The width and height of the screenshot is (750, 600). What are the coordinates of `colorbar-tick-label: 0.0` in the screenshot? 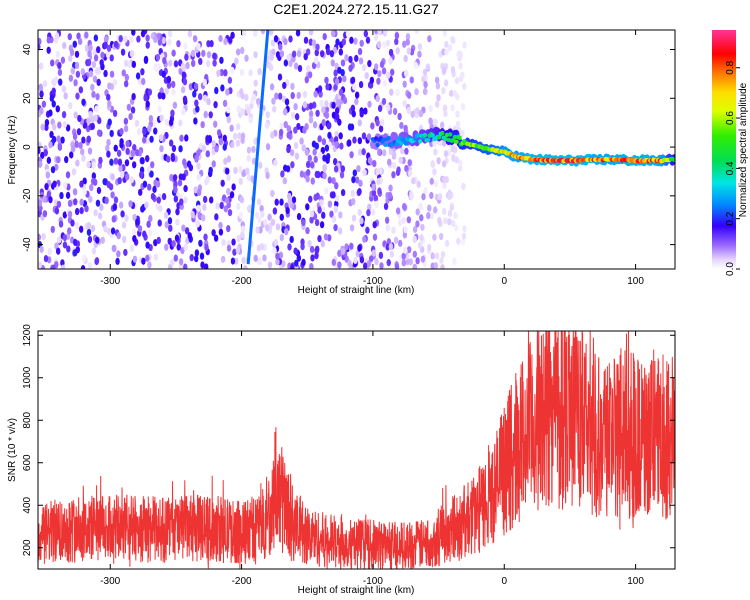 It's located at (730, 269).